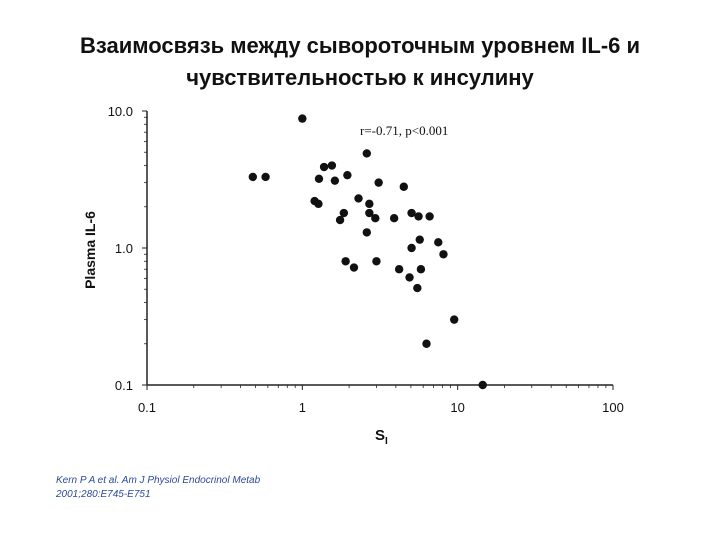 The image size is (720, 540). What do you see at coordinates (124, 385) in the screenshot?
I see `y-tick-label: 0.1` at bounding box center [124, 385].